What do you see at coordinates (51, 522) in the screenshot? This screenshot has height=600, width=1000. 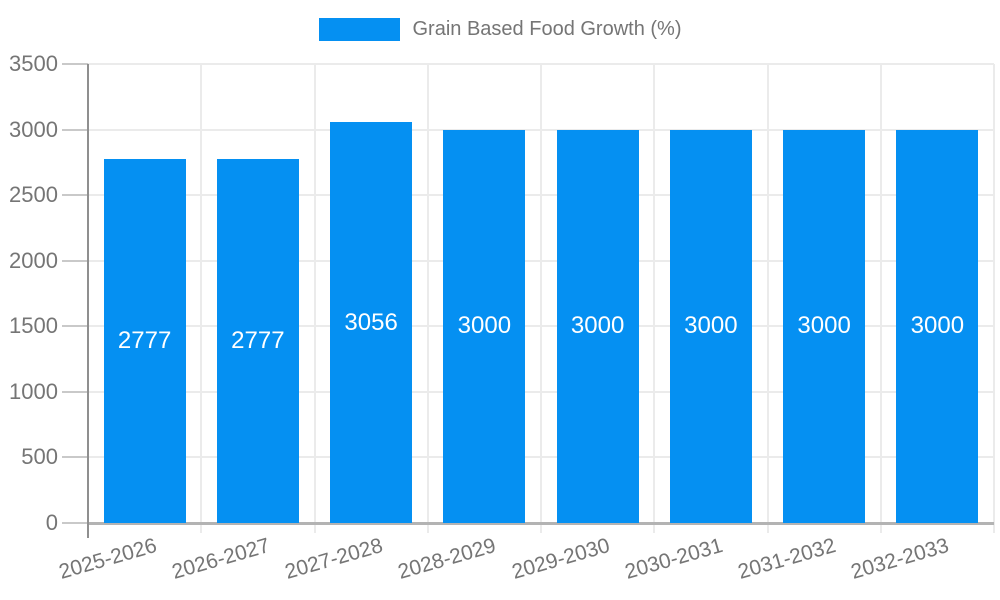 I see `y-axis-label: 0` at bounding box center [51, 522].